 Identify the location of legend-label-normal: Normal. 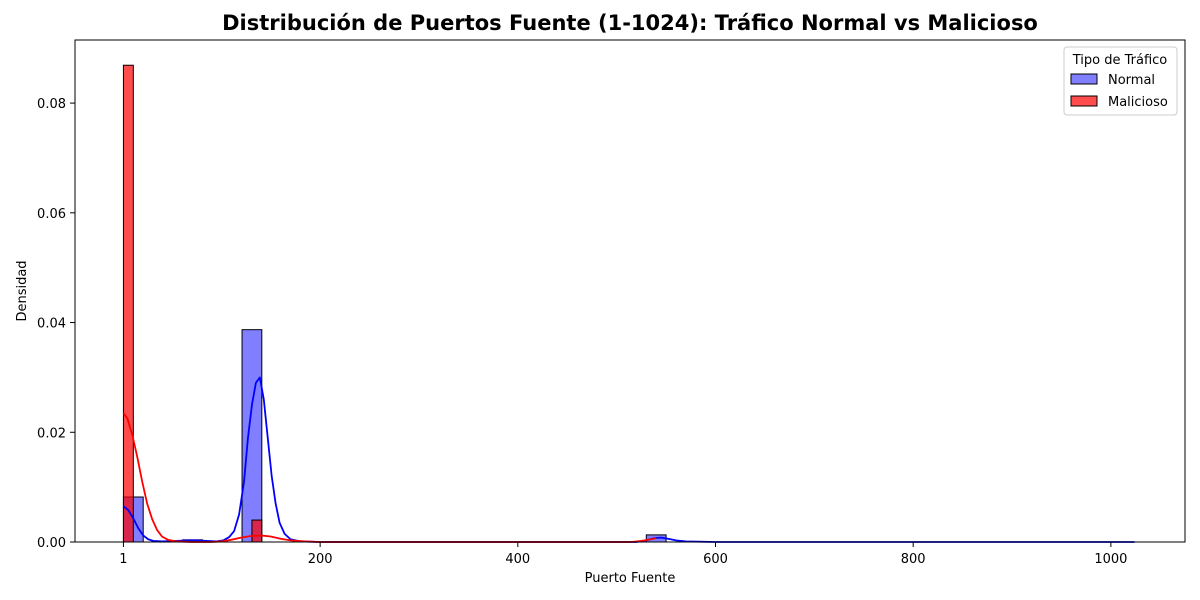
(1131, 80).